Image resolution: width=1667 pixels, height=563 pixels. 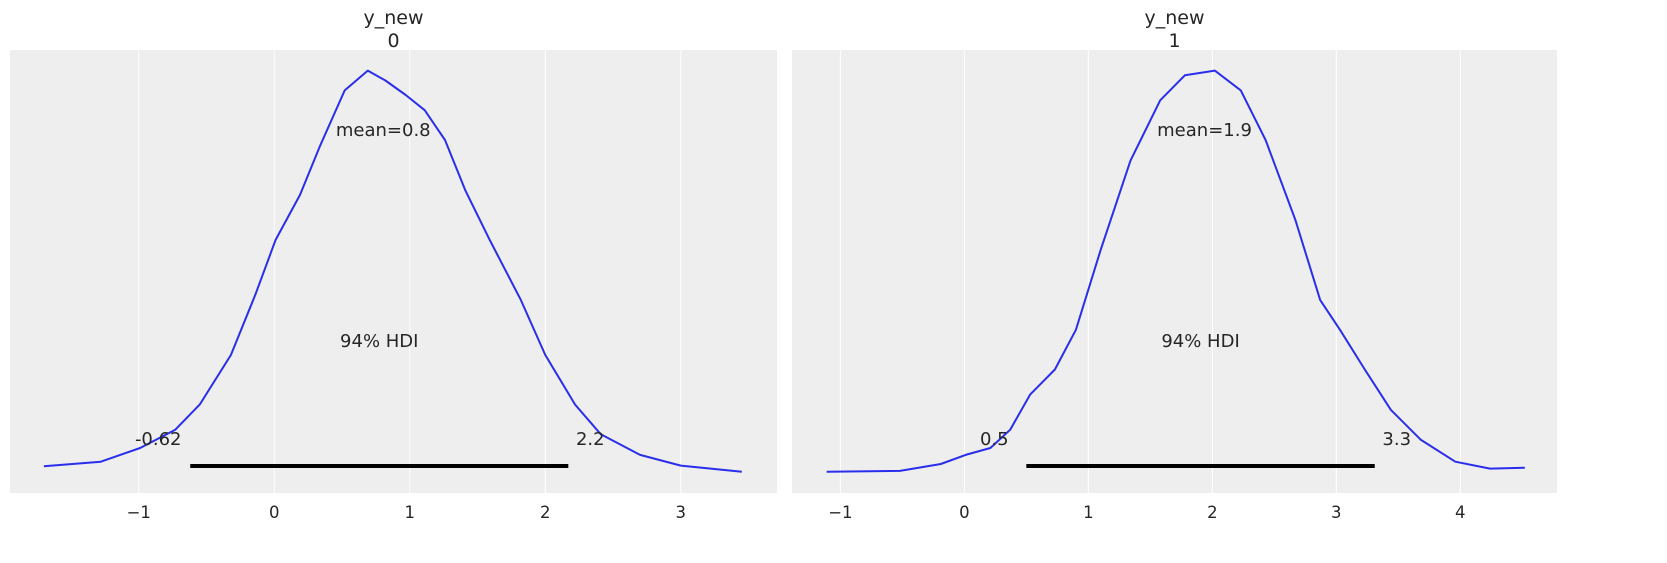 What do you see at coordinates (1460, 512) in the screenshot?
I see `x-tick-label: 4` at bounding box center [1460, 512].